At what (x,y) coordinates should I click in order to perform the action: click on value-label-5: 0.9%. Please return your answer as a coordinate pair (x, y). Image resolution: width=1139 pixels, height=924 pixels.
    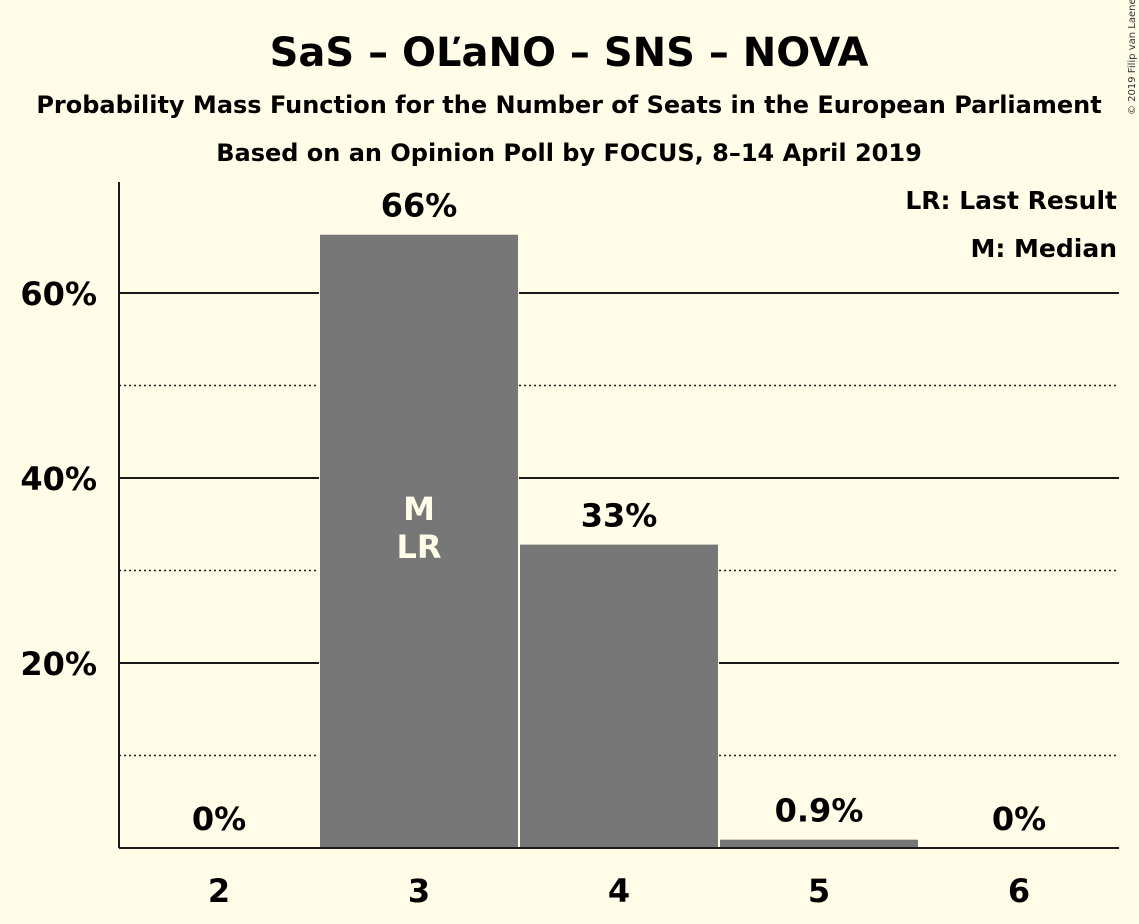
    Looking at the image, I should click on (819, 811).